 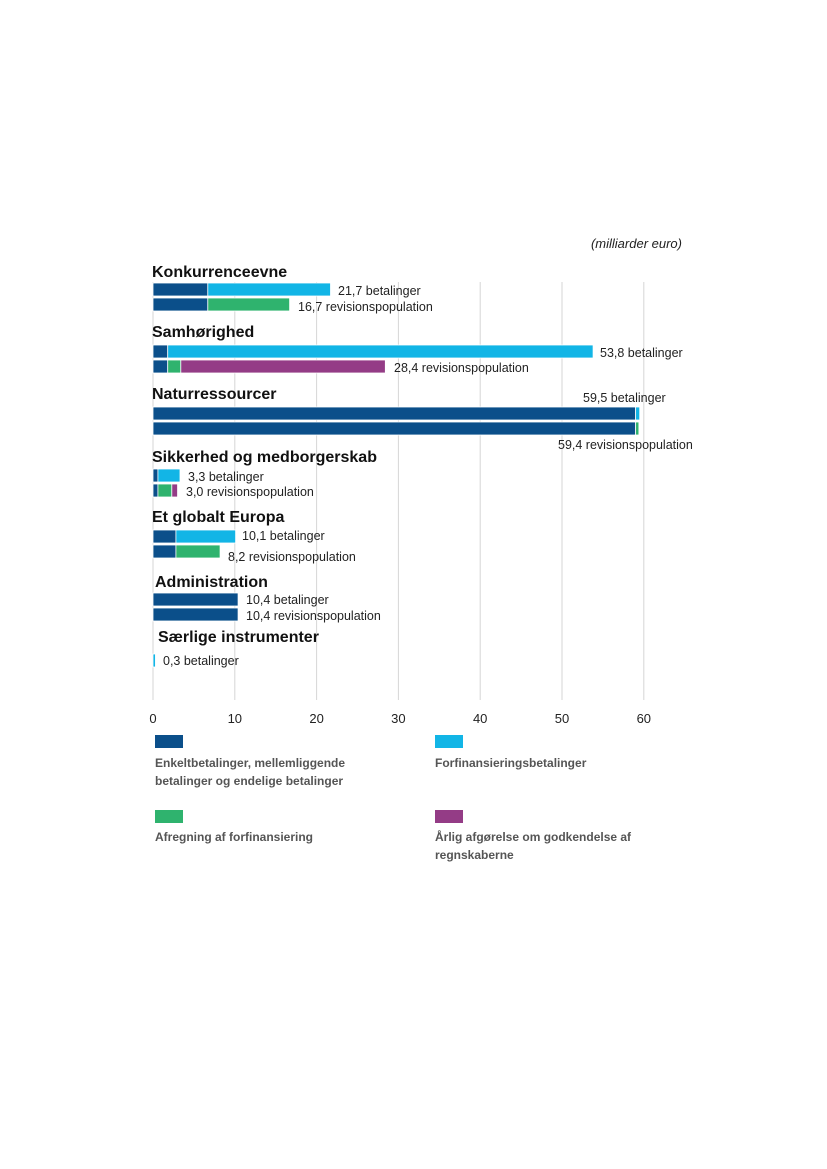 What do you see at coordinates (238, 637) in the screenshot?
I see `category-title: Særlige instrumenter` at bounding box center [238, 637].